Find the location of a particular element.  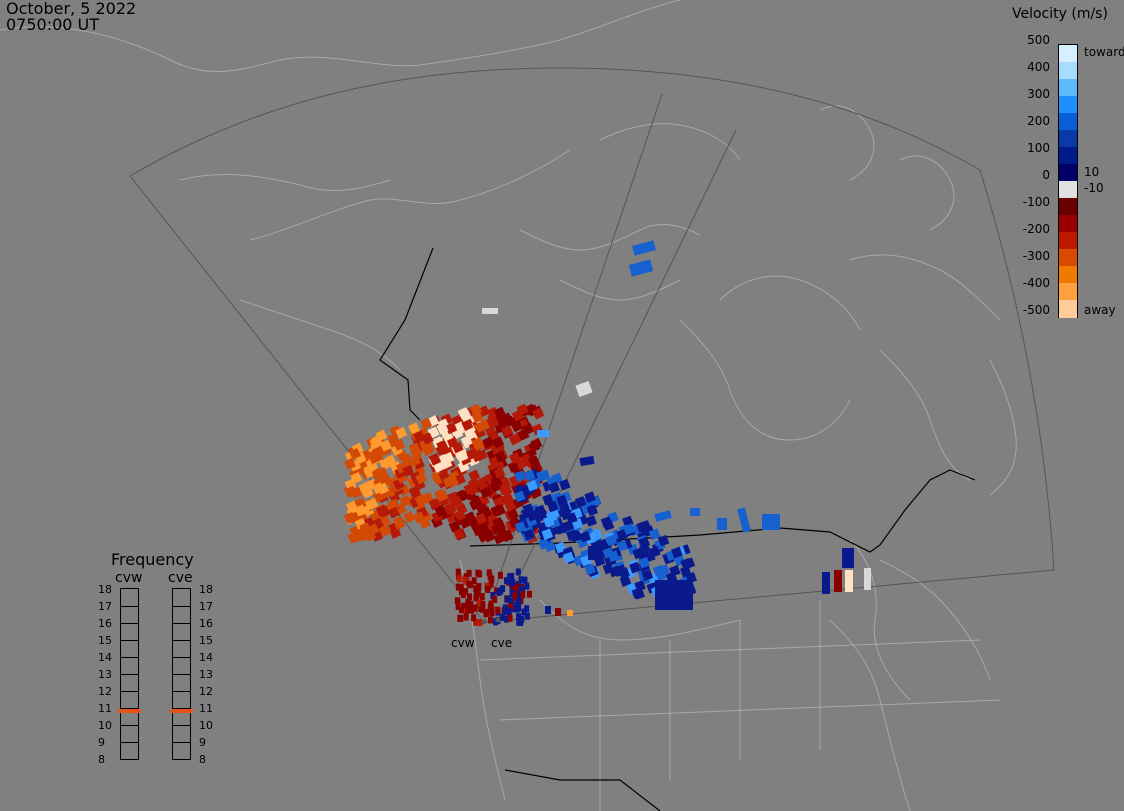

near-zero-positive-label: 10 is located at coordinates (1092, 172).